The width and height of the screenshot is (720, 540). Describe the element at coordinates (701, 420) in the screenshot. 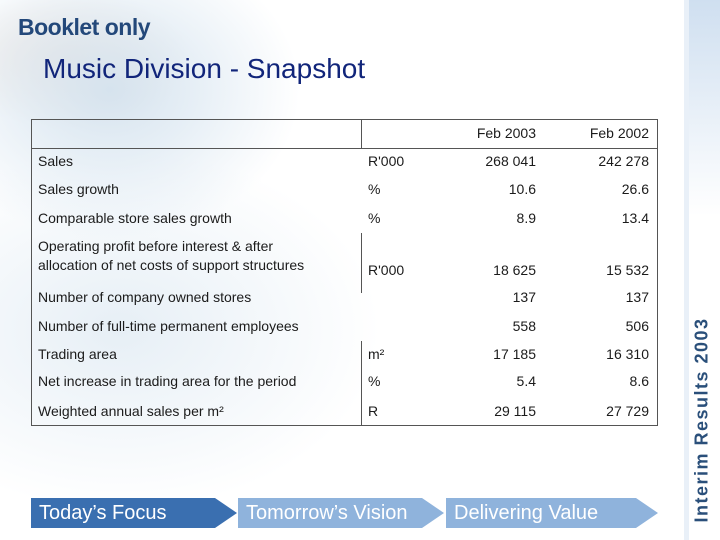

I see `side-report-title: Interim Results 2003` at that location.